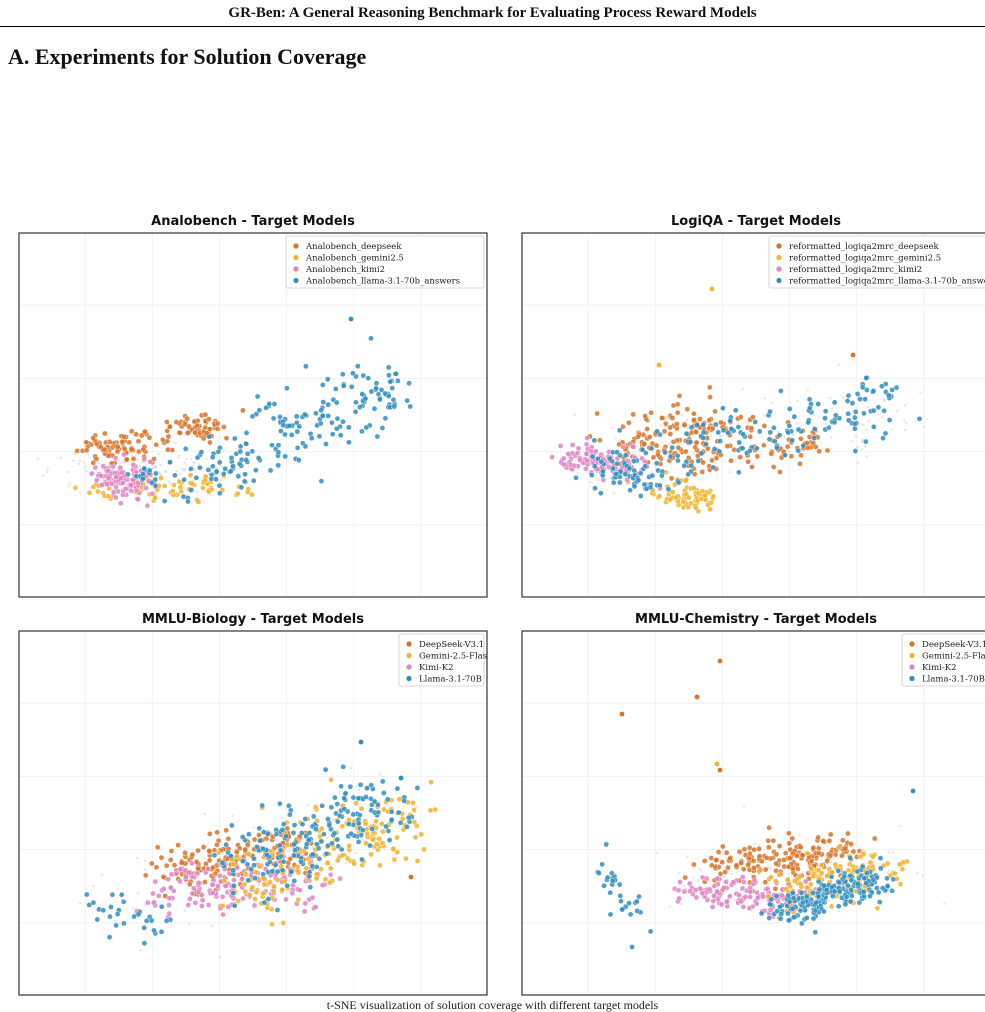 This screenshot has height=1012, width=985. I want to click on scatter-points, so click(258, 849).